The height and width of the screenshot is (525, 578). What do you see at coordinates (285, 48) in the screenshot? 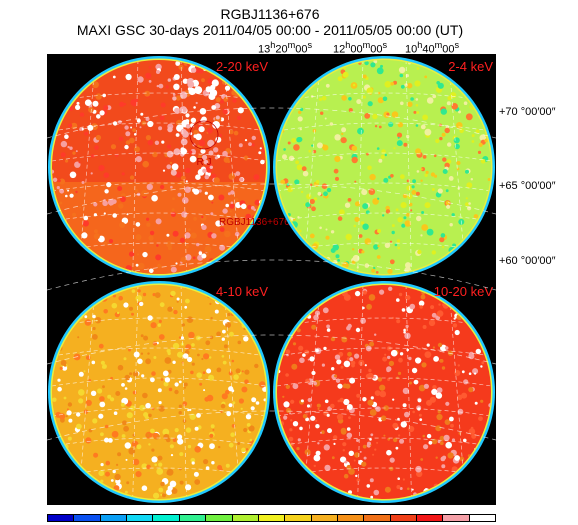
I see `ra-tick-label: 13h20m00s` at bounding box center [285, 48].